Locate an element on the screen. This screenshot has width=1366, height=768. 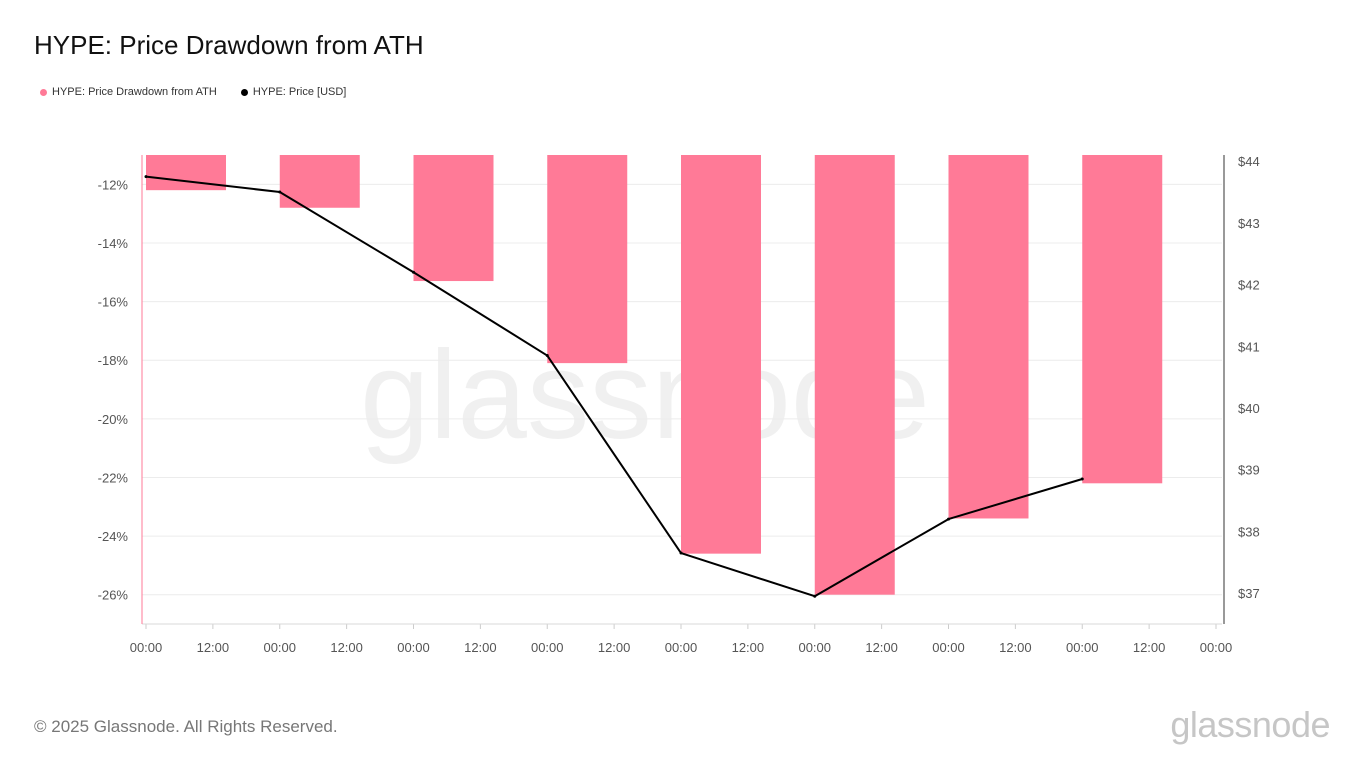
legend-item-price: HYPE: Price [USD] is located at coordinates (293, 92).